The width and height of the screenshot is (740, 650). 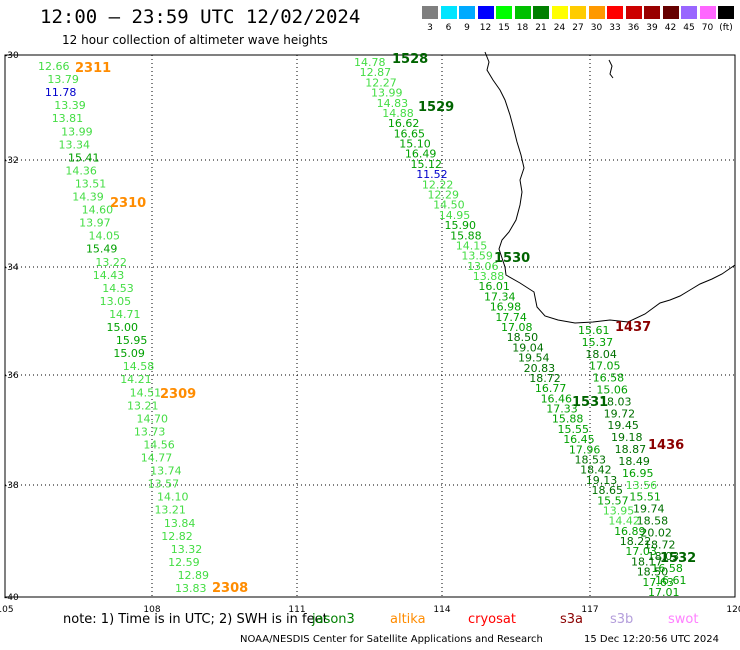 I want to click on lat-tick-label: -32, so click(x=11, y=161).